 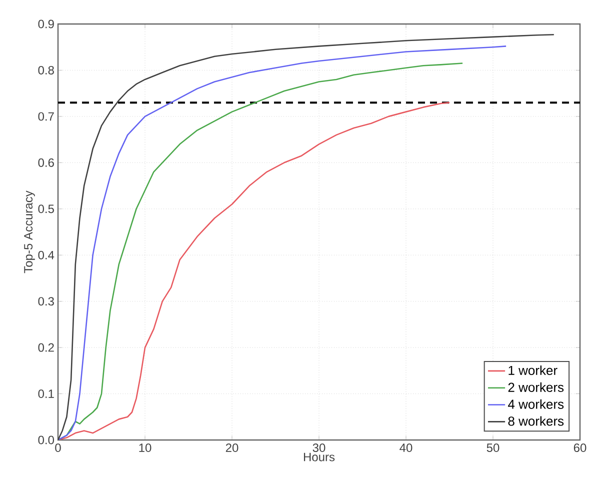 I want to click on legend-label: 2 workers, so click(x=536, y=387).